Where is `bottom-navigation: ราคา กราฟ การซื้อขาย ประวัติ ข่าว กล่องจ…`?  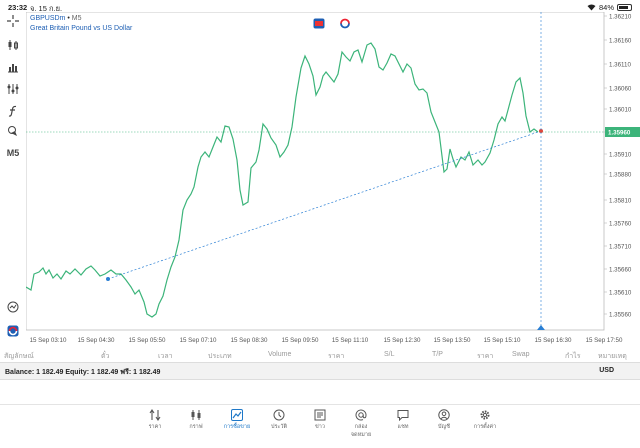
bottom-navigation: ราคา กราฟ การซื้อขาย ประวัติ ข่าว กล่องจ… is located at coordinates (320, 426).